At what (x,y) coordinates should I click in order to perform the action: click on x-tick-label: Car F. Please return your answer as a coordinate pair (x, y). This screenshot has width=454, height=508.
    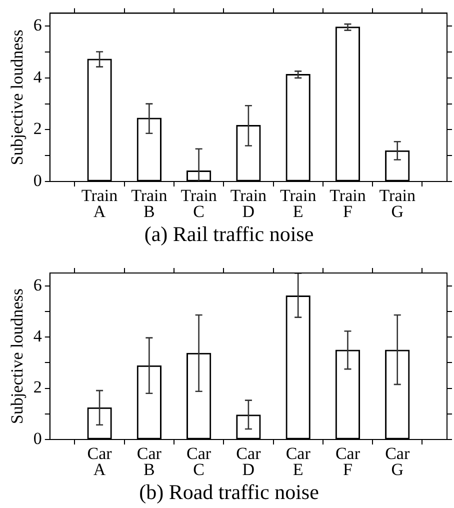
    Looking at the image, I should click on (347, 462).